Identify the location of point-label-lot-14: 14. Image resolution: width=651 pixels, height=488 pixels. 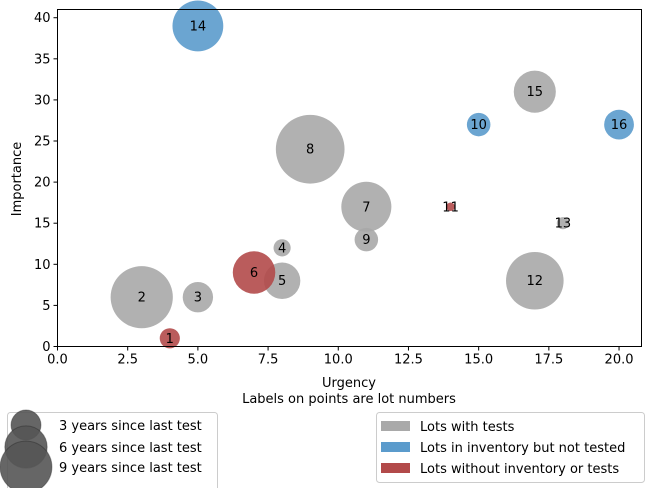
(198, 26).